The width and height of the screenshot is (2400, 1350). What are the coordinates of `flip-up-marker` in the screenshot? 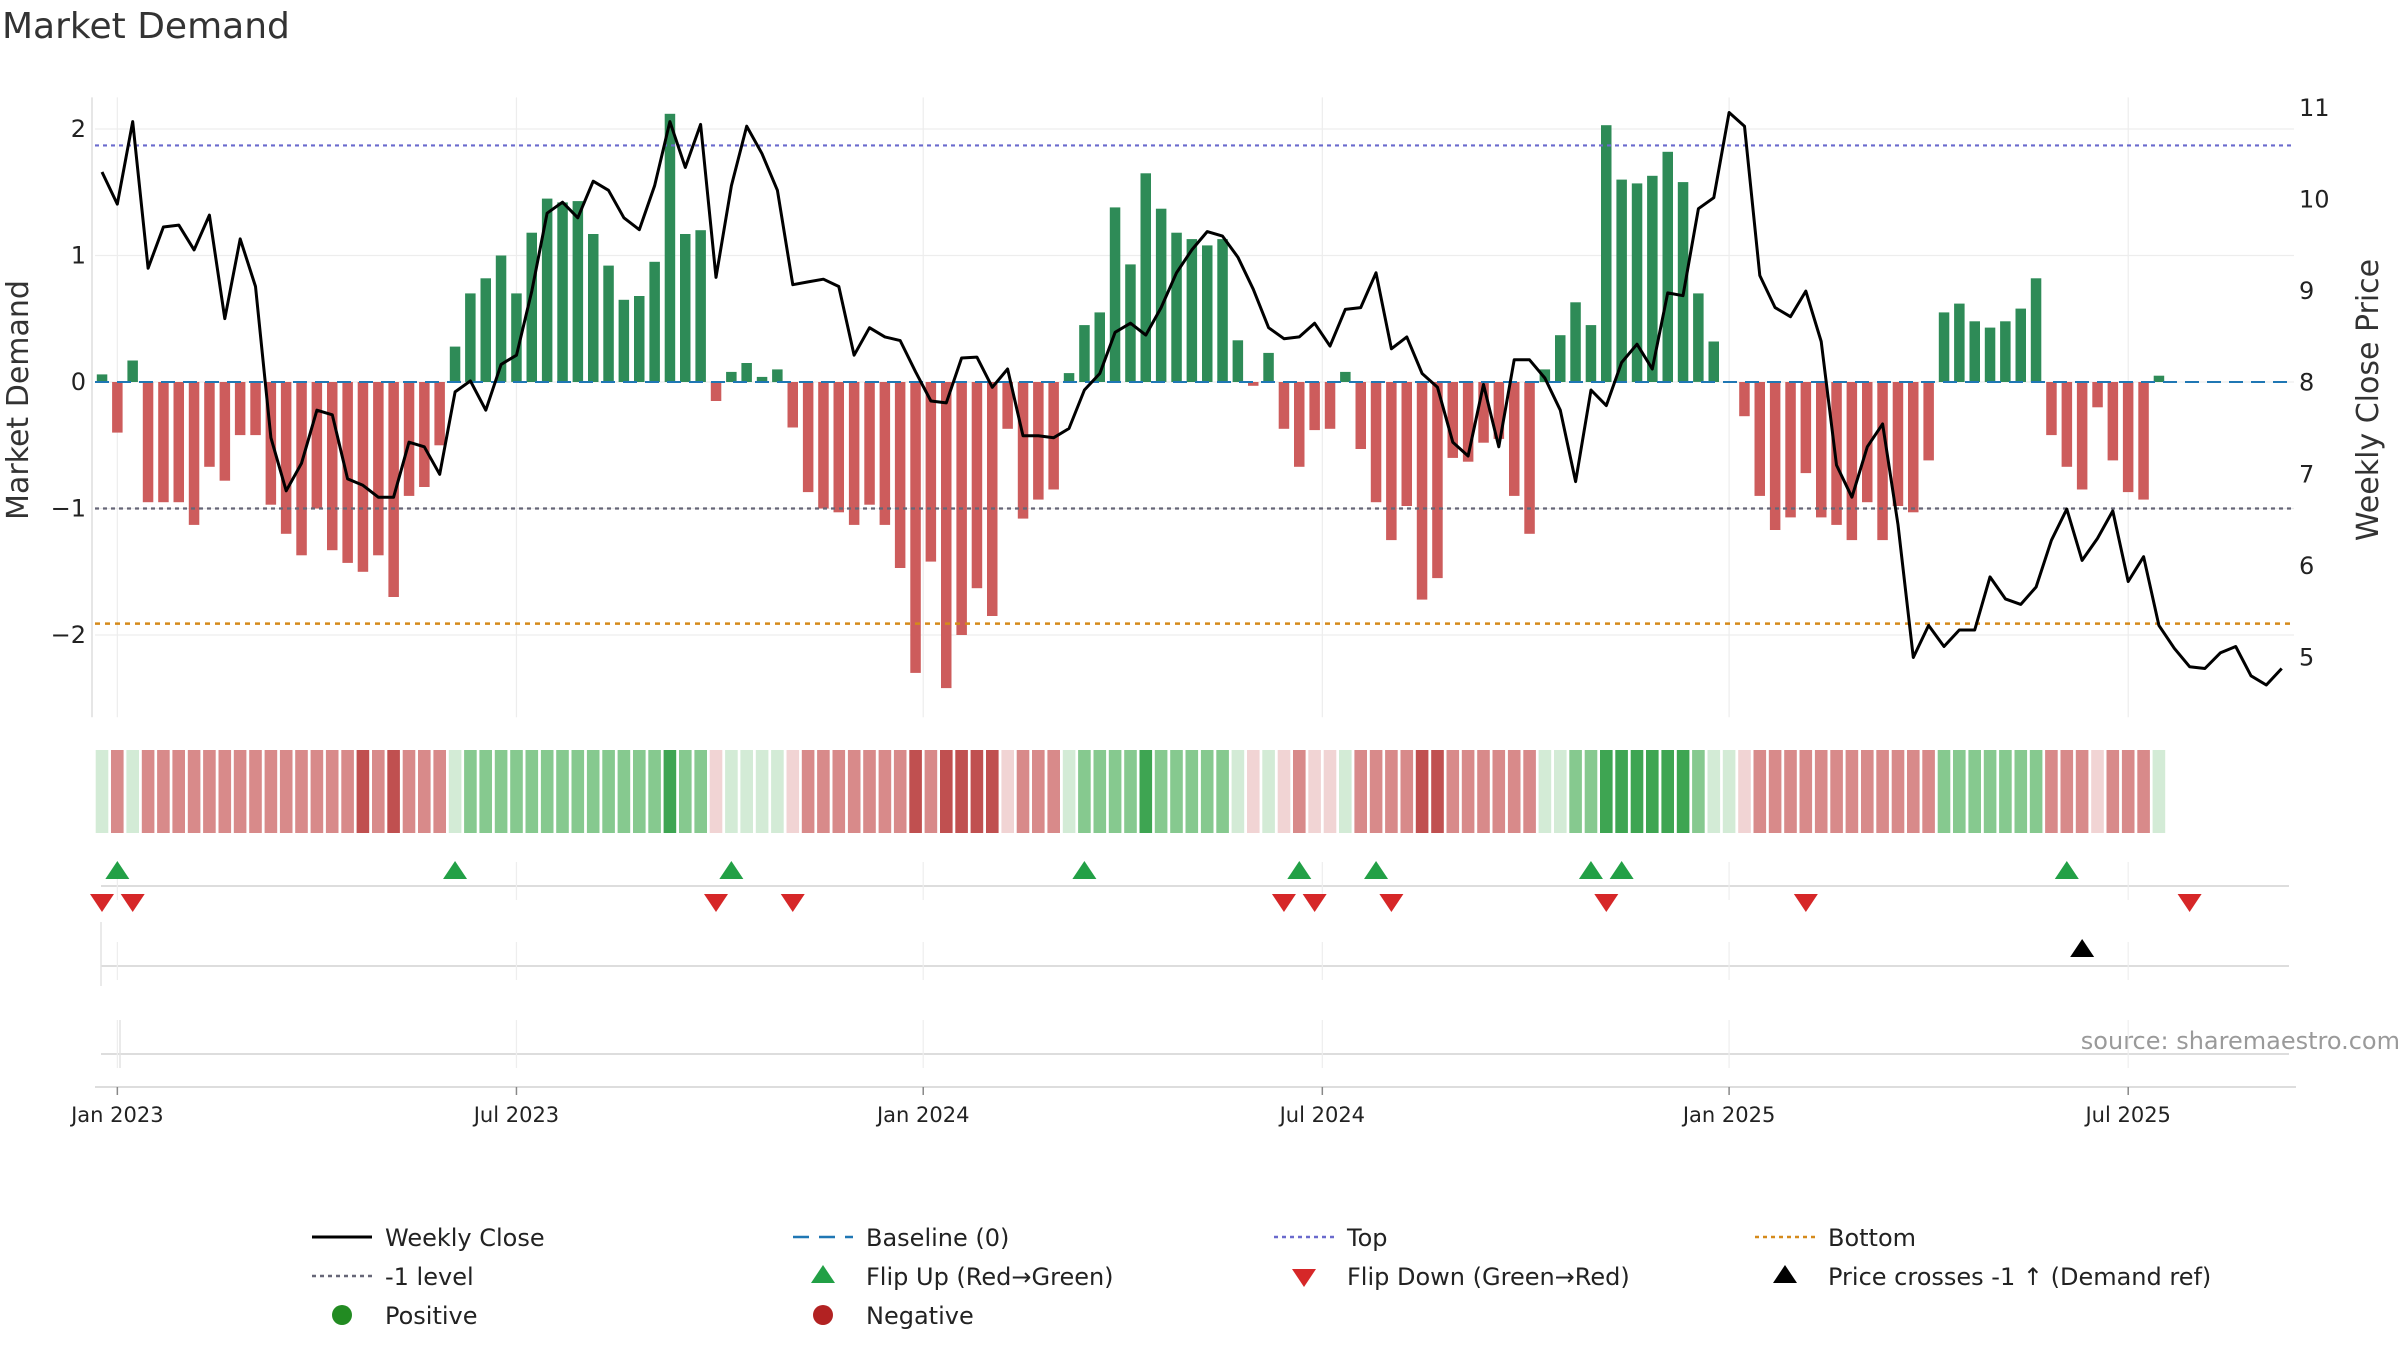 It's located at (1084, 870).